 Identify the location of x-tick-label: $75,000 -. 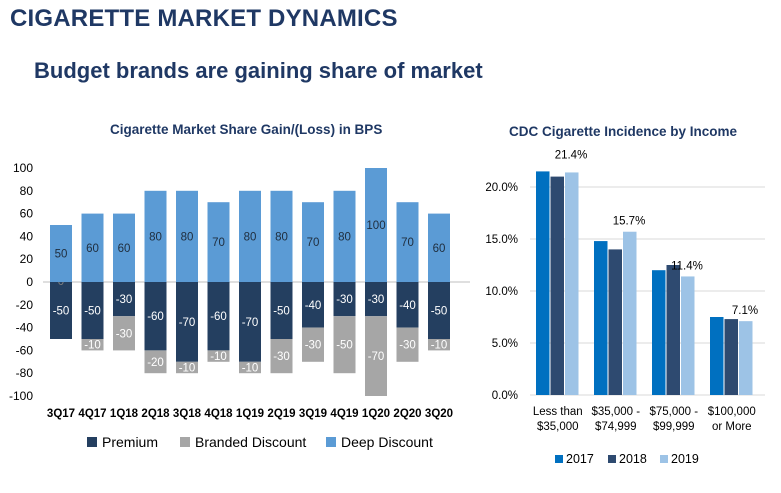
(673, 412).